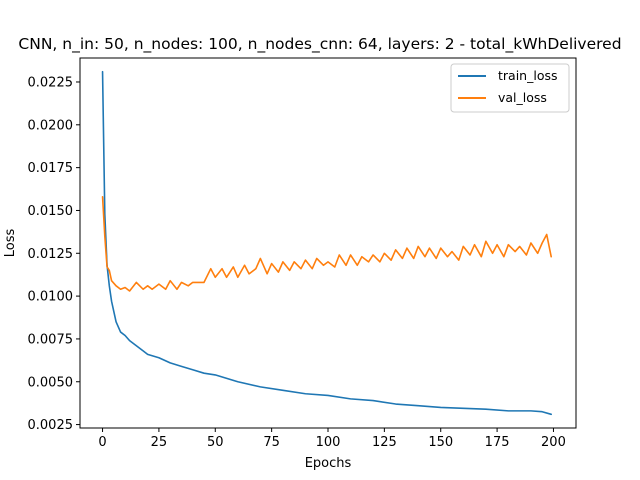 This screenshot has height=480, width=640. I want to click on x-axis: 0 25 50 75 100 125 150 175 200, so click(332, 439).